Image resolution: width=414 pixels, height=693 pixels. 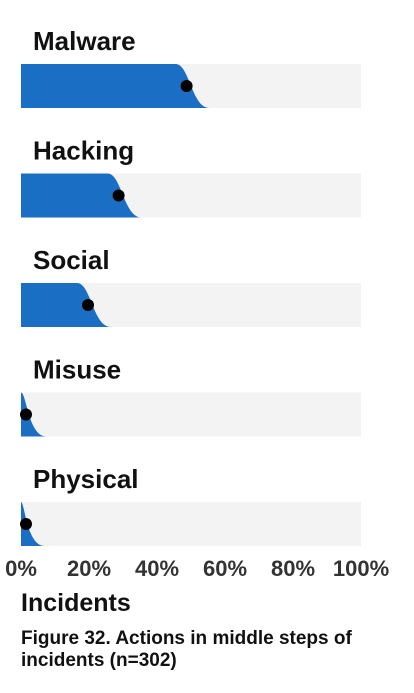 What do you see at coordinates (71, 260) in the screenshot?
I see `category-label-social: Social` at bounding box center [71, 260].